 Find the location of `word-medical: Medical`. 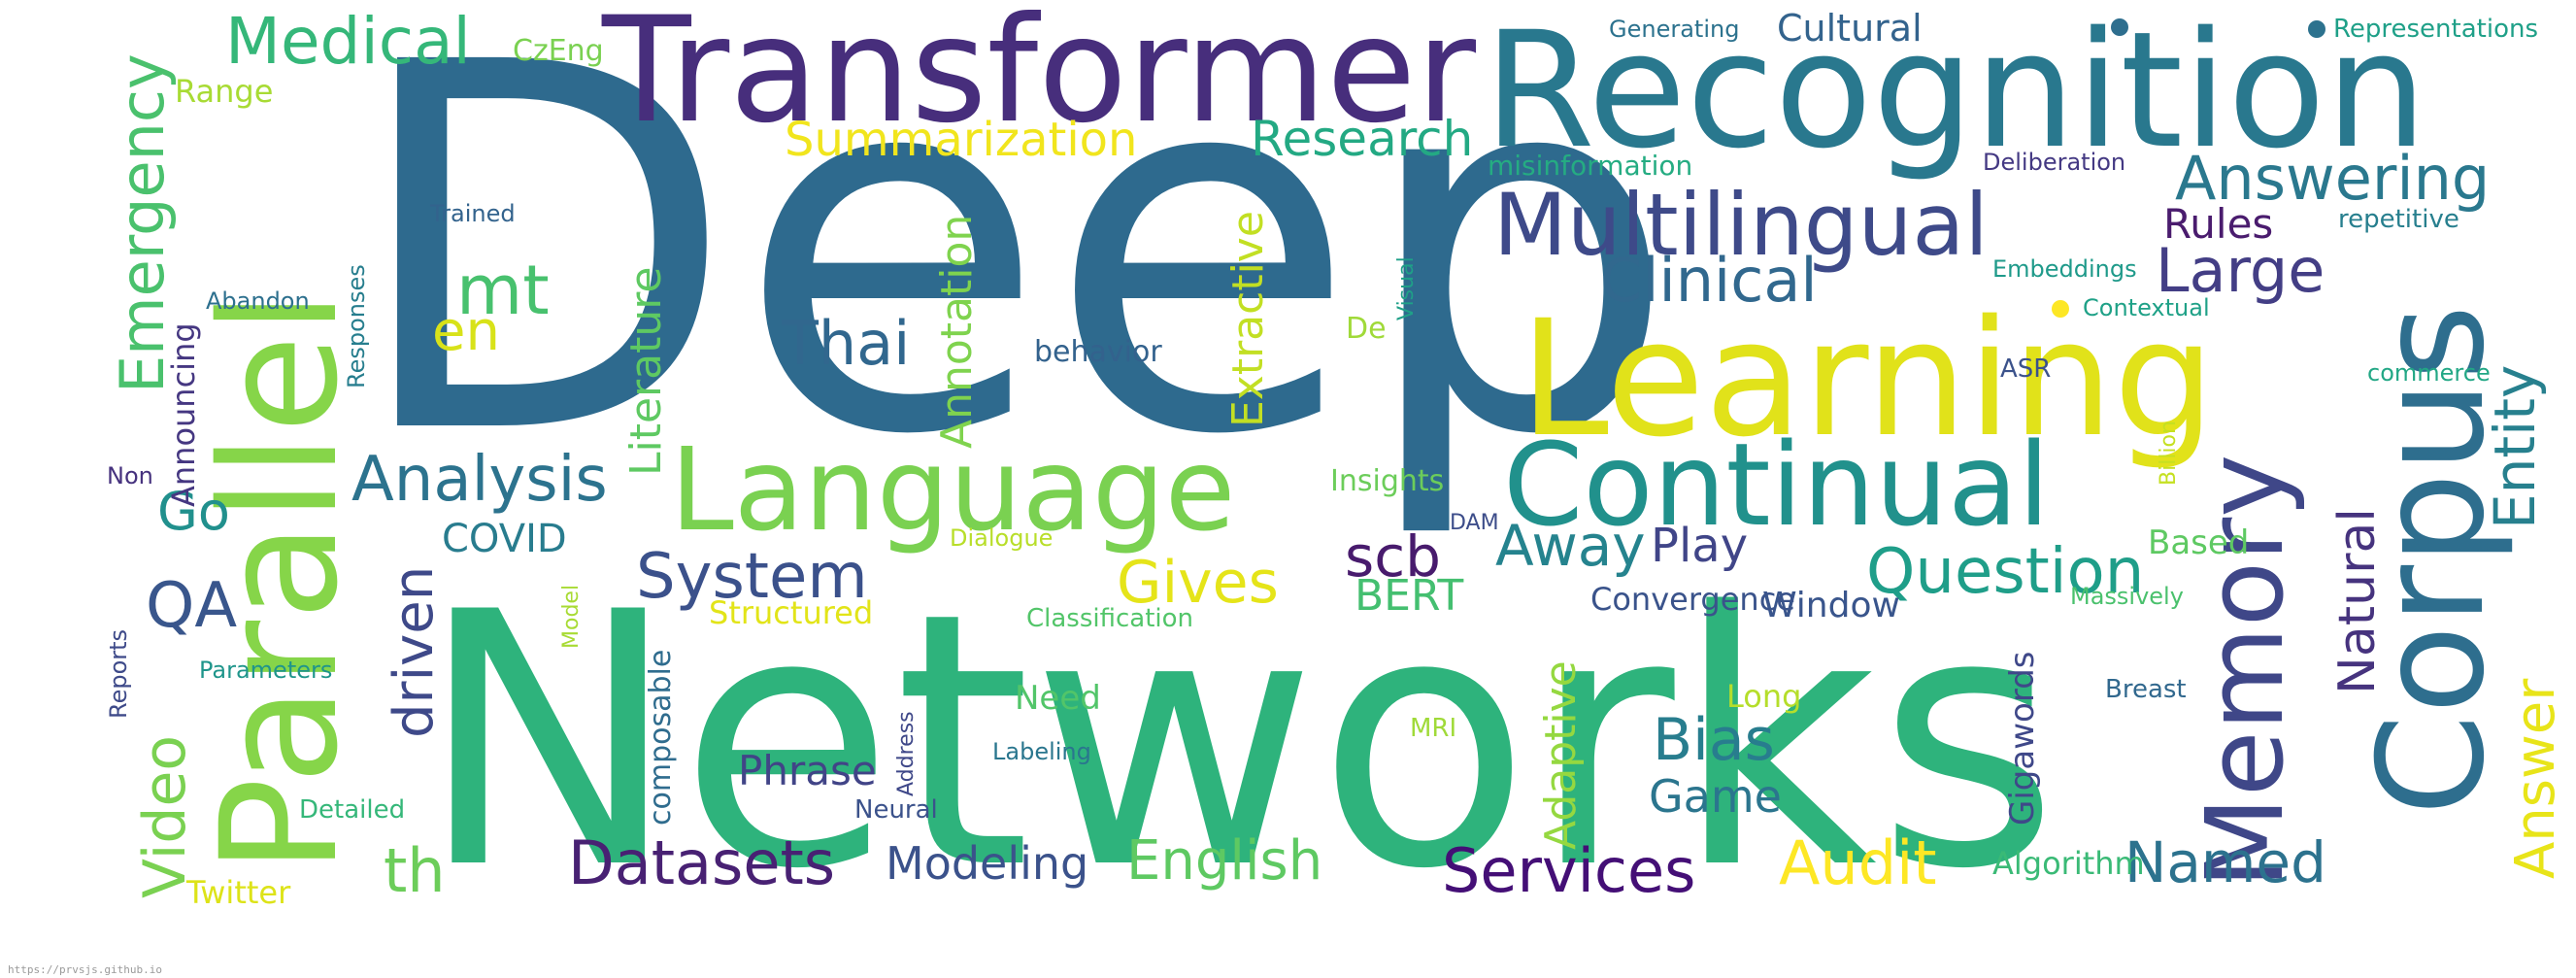

word-medical: Medical is located at coordinates (348, 41).